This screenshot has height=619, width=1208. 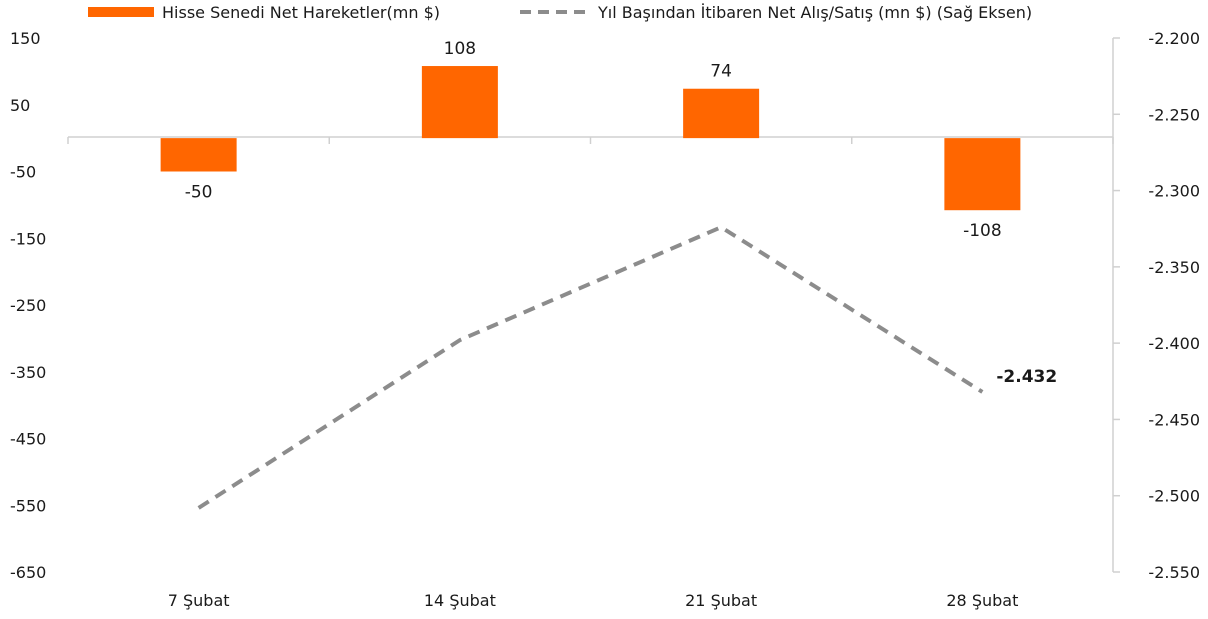 I want to click on right-axis-tick-label: -2.200, so click(x=1174, y=38).